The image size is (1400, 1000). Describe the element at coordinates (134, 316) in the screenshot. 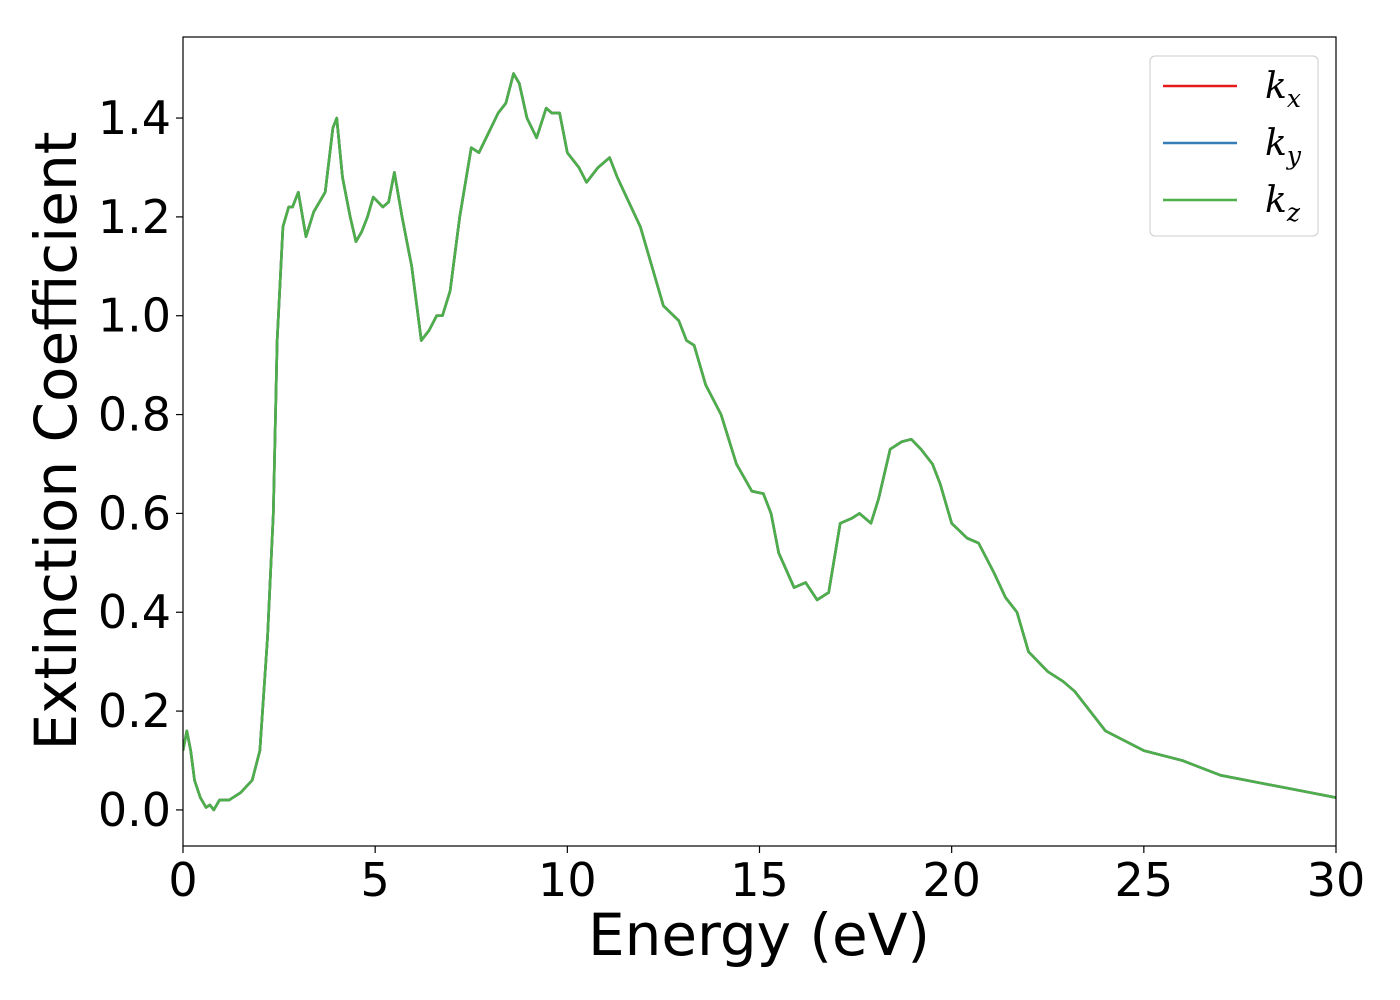

I see `y-tick-label: 1.0` at that location.